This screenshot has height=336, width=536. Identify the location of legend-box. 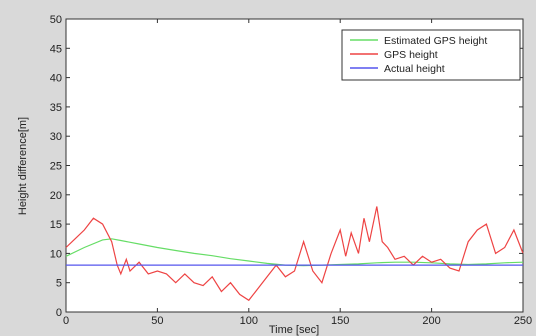
(431, 55).